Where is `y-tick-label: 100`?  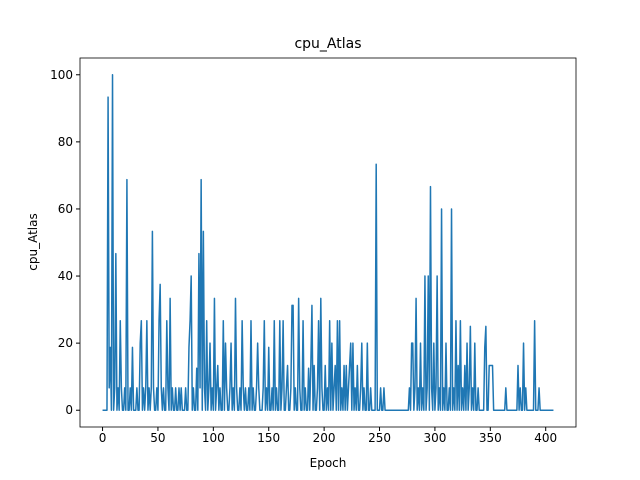
y-tick-label: 100 is located at coordinates (61, 75).